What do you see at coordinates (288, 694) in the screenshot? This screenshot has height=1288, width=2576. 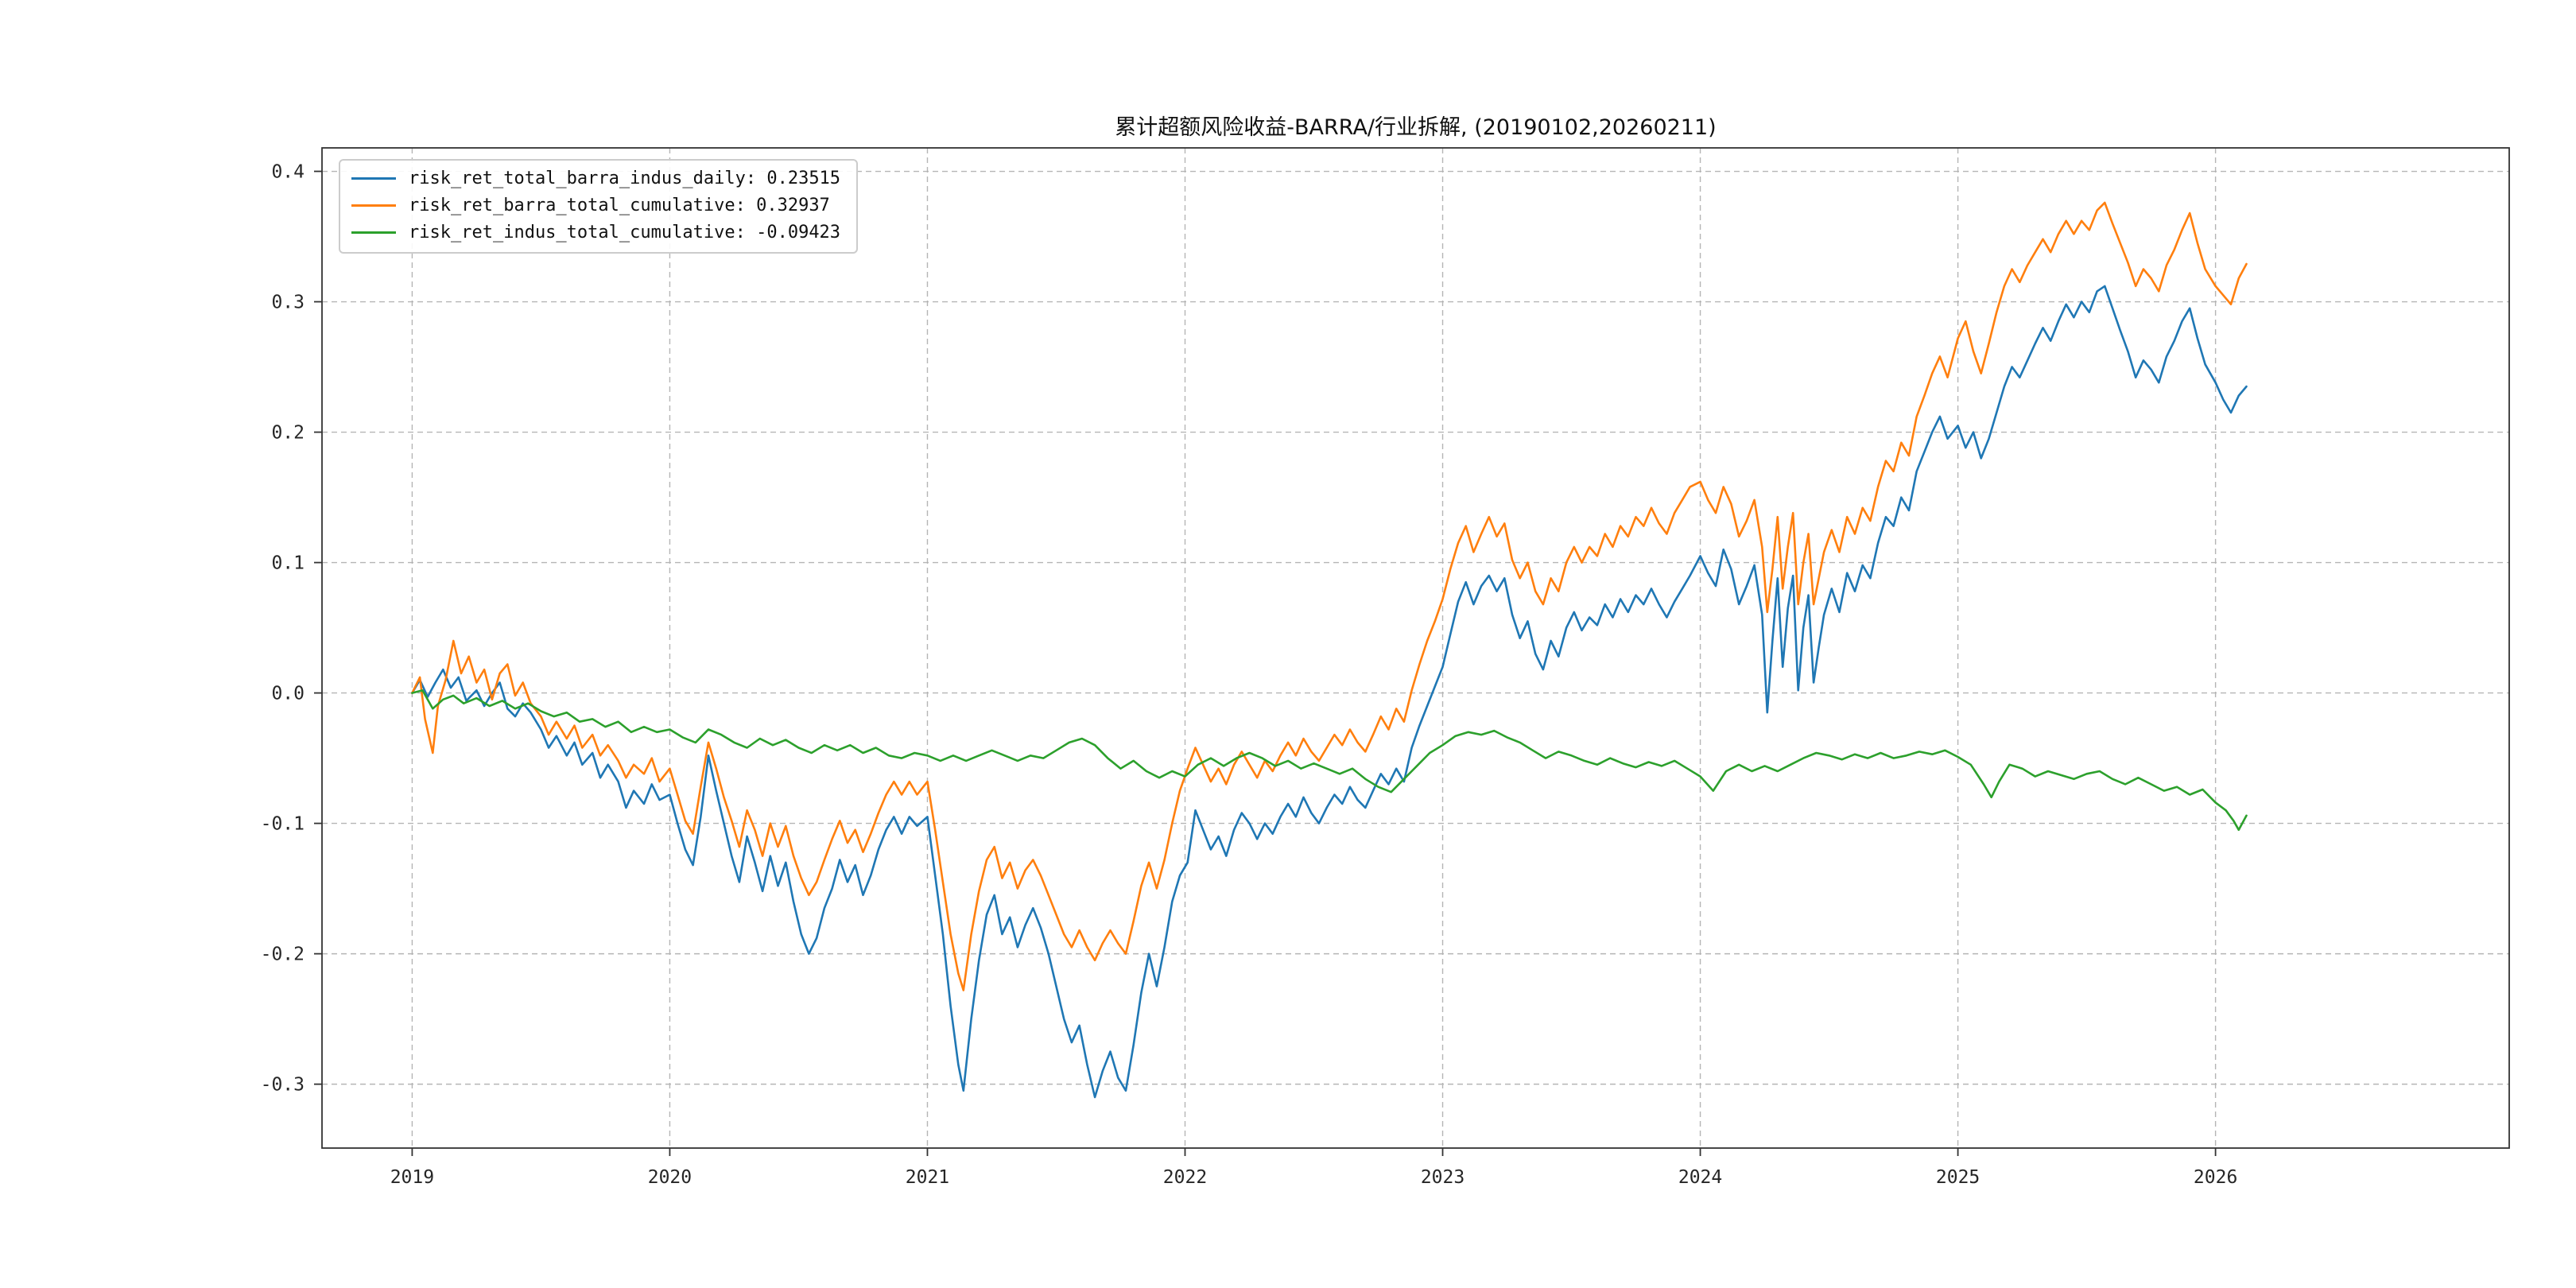 I see `y-tick-label-0.0: 0.0` at bounding box center [288, 694].